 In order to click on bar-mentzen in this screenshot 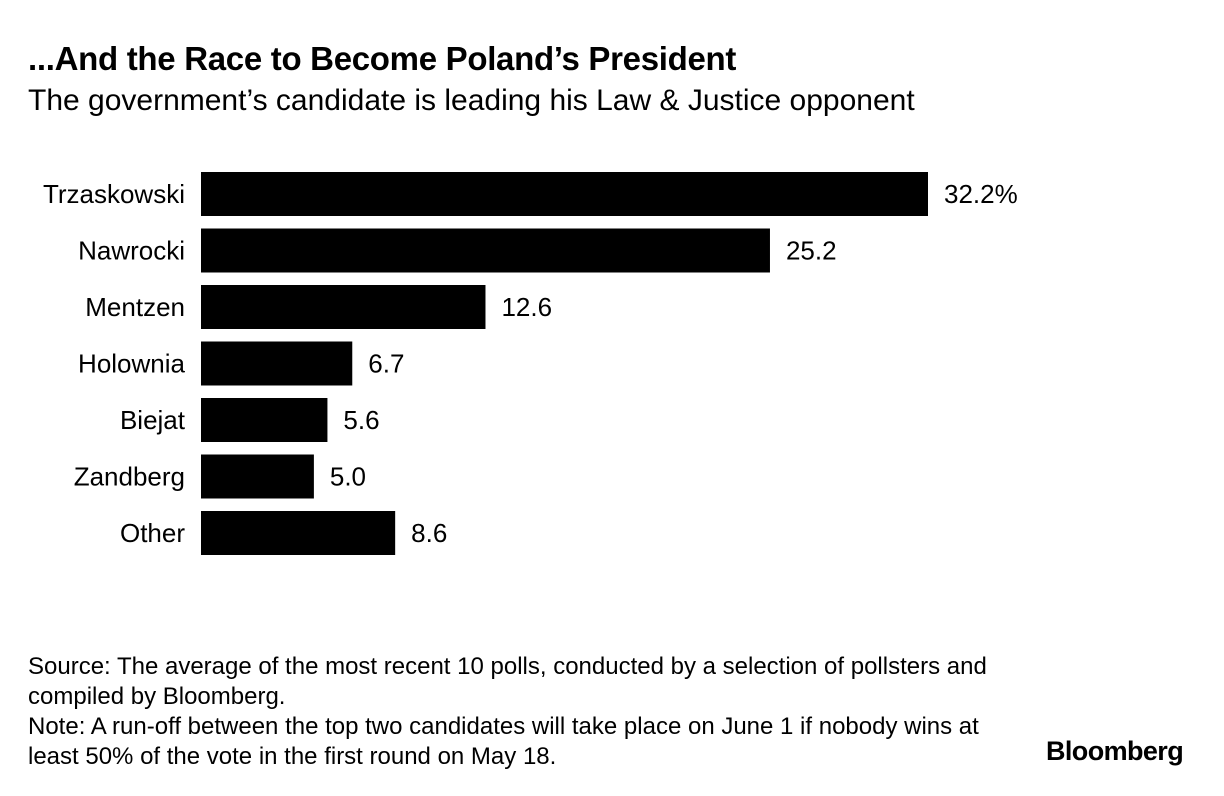, I will do `click(343, 307)`.